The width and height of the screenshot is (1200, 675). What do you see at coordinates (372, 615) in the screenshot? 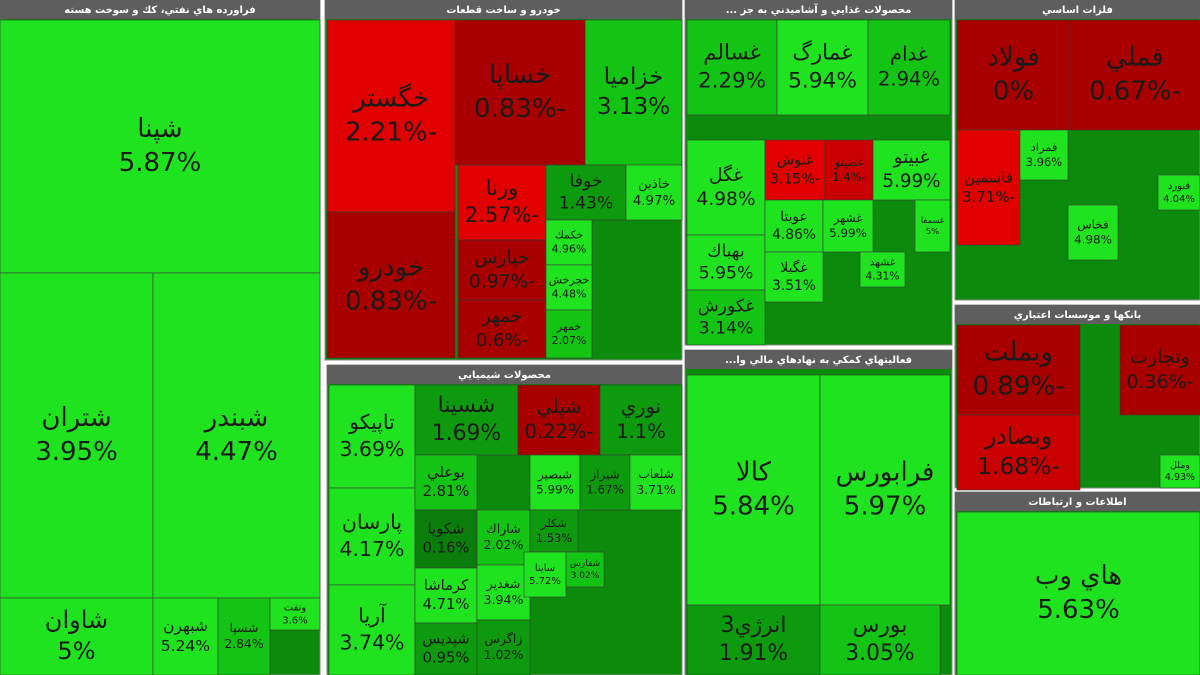
I see `stock-symbol: آريا` at bounding box center [372, 615].